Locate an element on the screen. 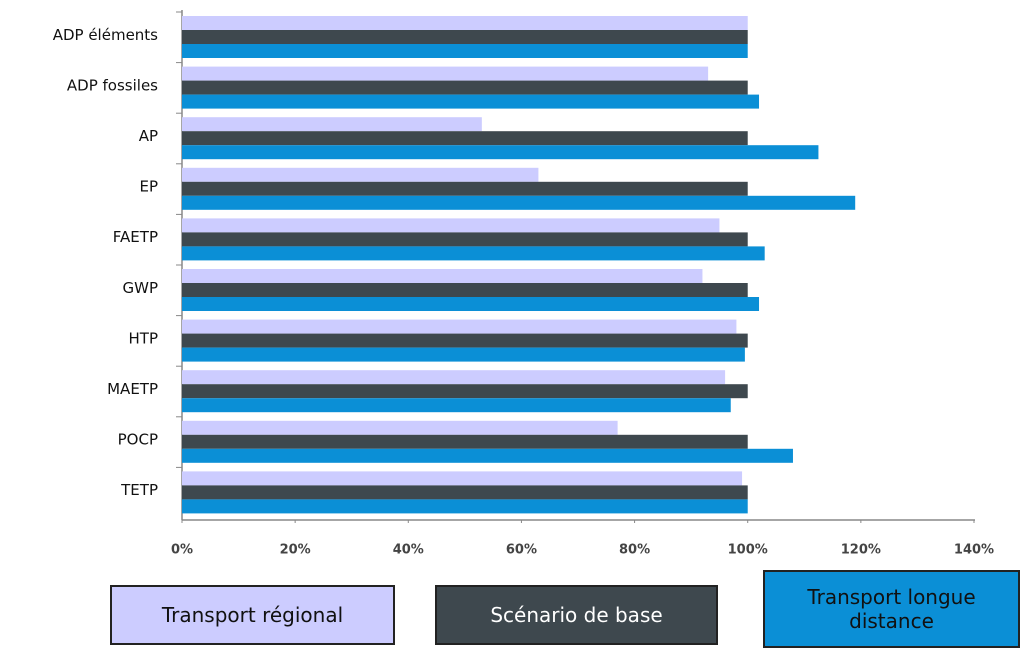 The image size is (1026, 648). y-tick-label: POCP is located at coordinates (138, 440).